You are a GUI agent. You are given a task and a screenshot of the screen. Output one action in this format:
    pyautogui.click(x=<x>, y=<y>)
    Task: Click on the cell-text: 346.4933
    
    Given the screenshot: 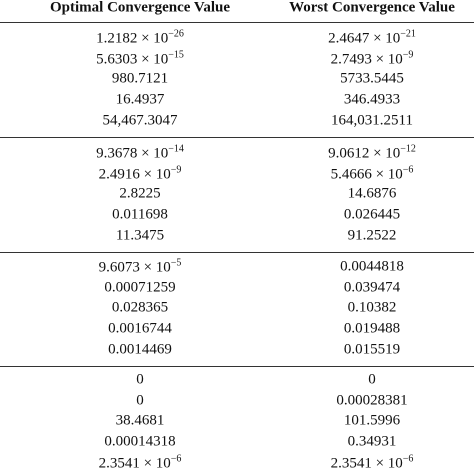 What is the action you would take?
    pyautogui.click(x=372, y=99)
    